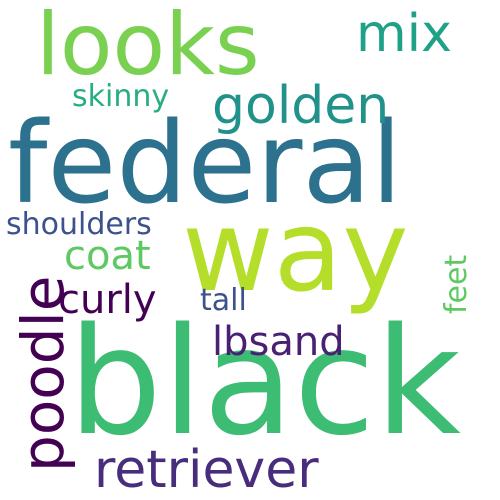 The image size is (500, 500). What do you see at coordinates (295, 252) in the screenshot?
I see `word-way: way` at bounding box center [295, 252].